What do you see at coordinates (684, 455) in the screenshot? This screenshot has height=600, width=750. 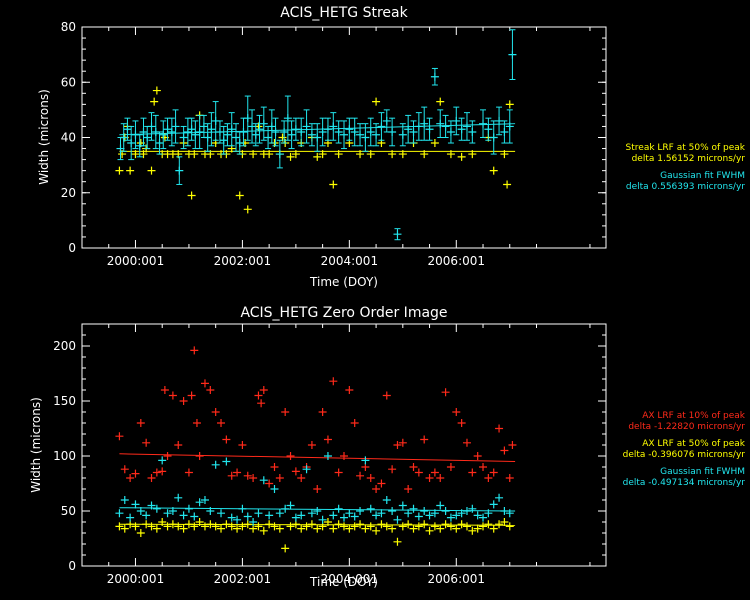 I see `zero-order-legend-line: delta -0.396076 microns/yr` at bounding box center [684, 455].